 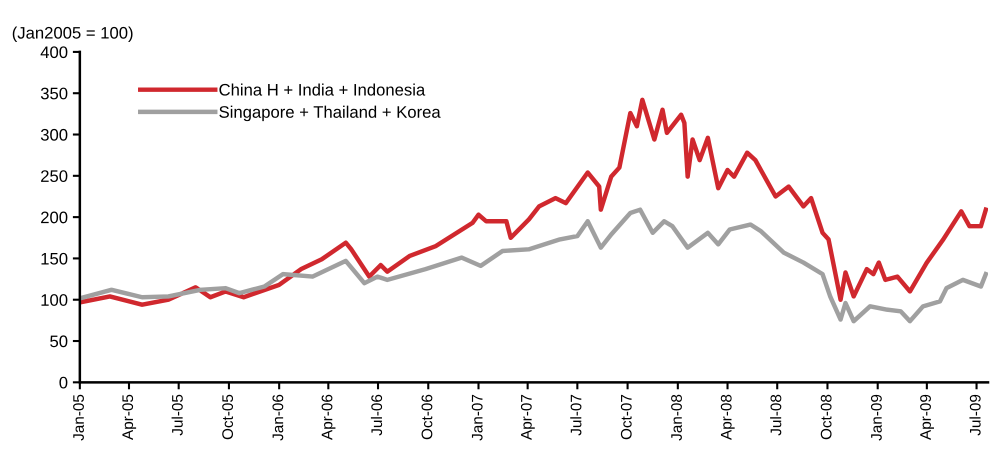 I want to click on y-tick-label: 50, so click(x=59, y=341).